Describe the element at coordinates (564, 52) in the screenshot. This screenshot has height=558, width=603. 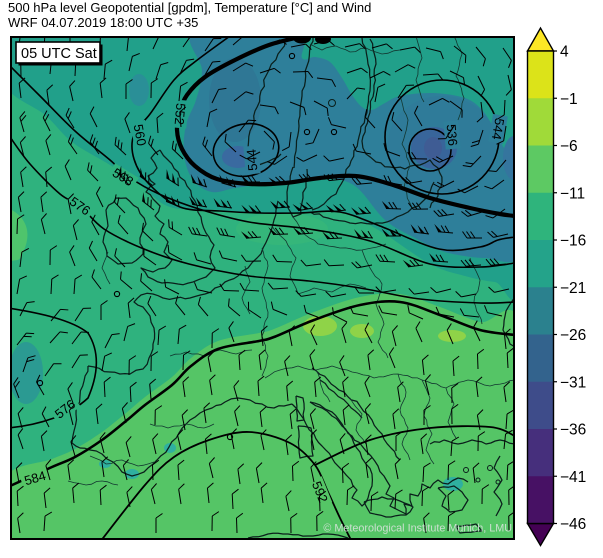
I see `svg-text: 4` at that location.